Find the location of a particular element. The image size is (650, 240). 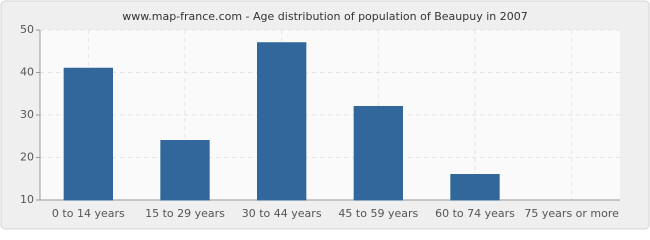

x-tick-label: 0 to 14 years is located at coordinates (88, 213).